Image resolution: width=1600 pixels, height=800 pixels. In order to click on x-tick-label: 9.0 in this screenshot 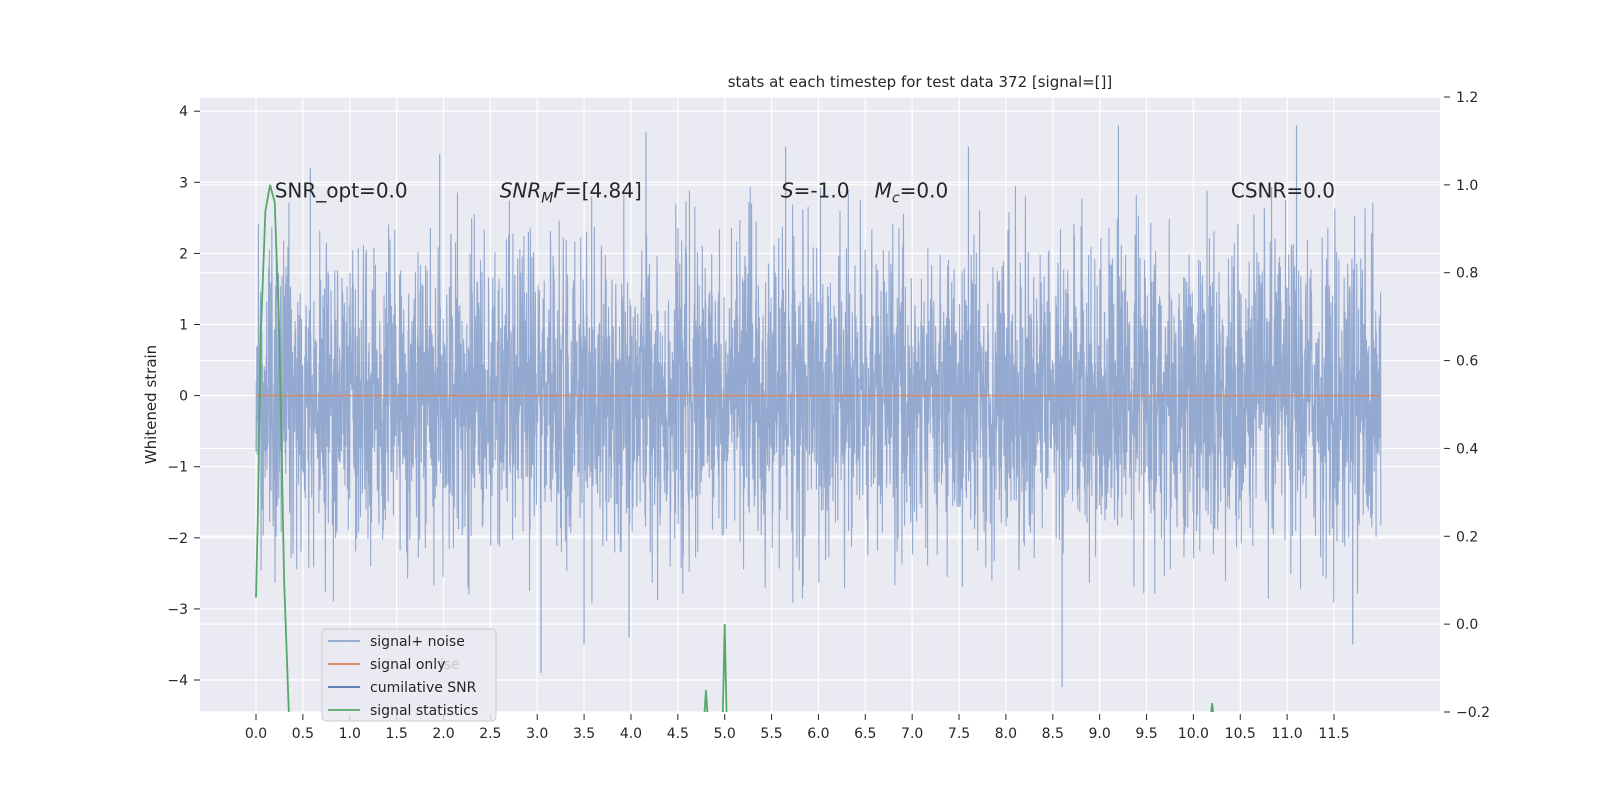, I will do `click(1100, 734)`.